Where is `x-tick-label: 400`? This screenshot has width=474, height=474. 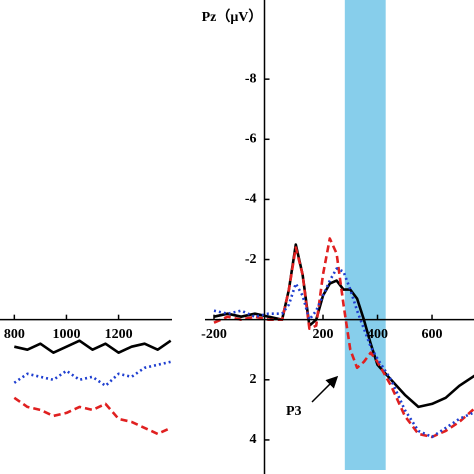
x-tick-label: 400 is located at coordinates (377, 334).